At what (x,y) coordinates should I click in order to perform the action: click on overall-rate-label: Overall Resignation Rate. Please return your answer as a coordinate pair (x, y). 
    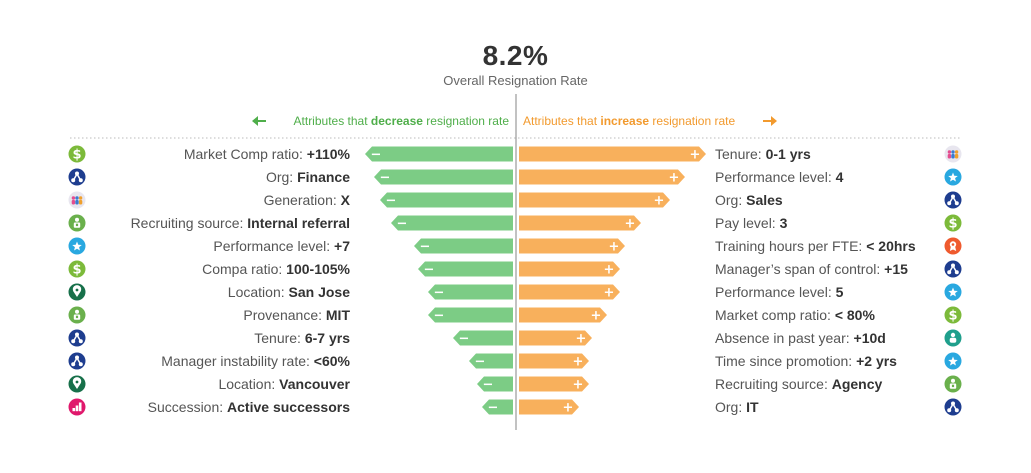
    Looking at the image, I should click on (515, 80).